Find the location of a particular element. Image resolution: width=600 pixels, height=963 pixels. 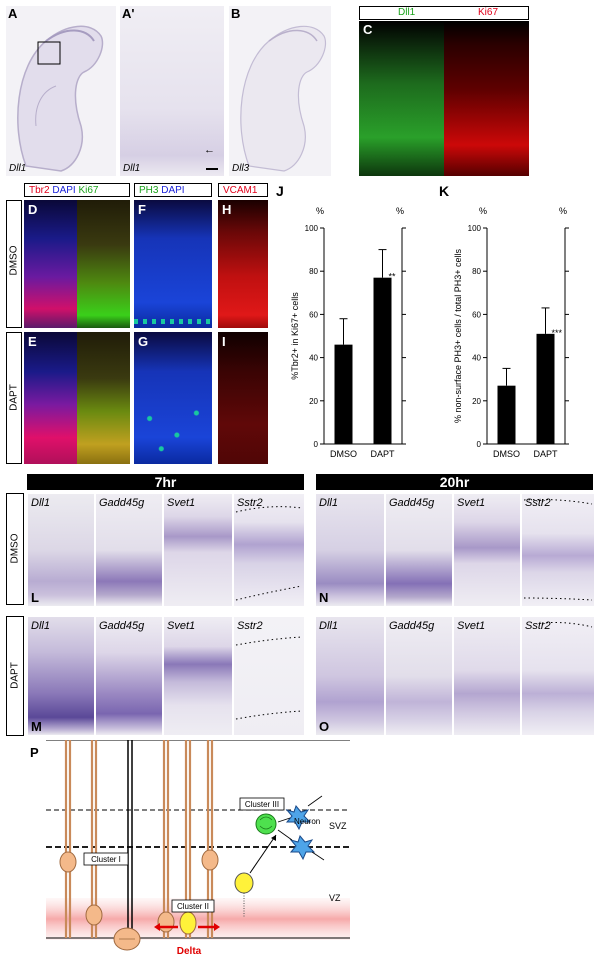

y-axis-label: %Tbr2+ in Ki67+ cells is located at coordinates (295, 336).